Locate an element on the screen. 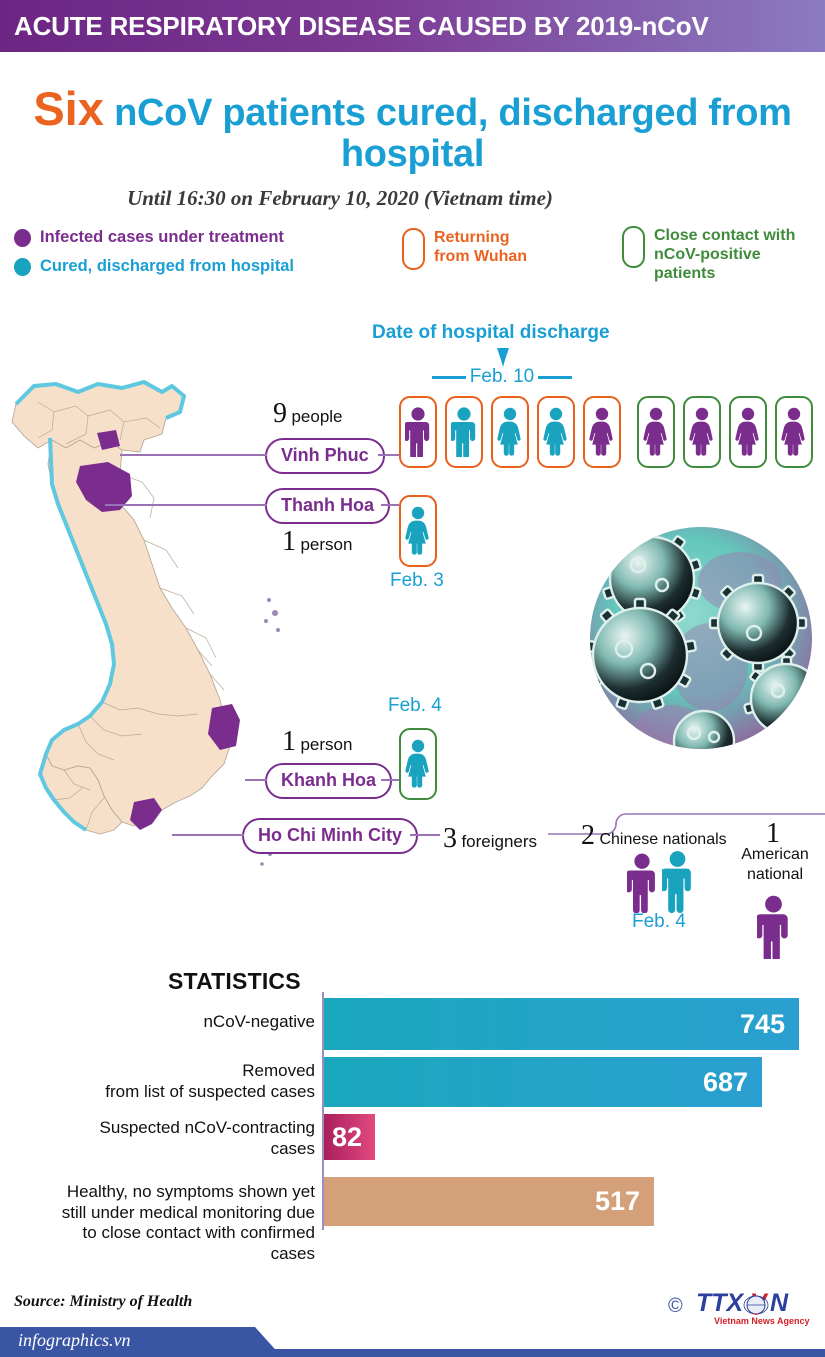  feb10-label: Feb. 10 is located at coordinates (502, 376).